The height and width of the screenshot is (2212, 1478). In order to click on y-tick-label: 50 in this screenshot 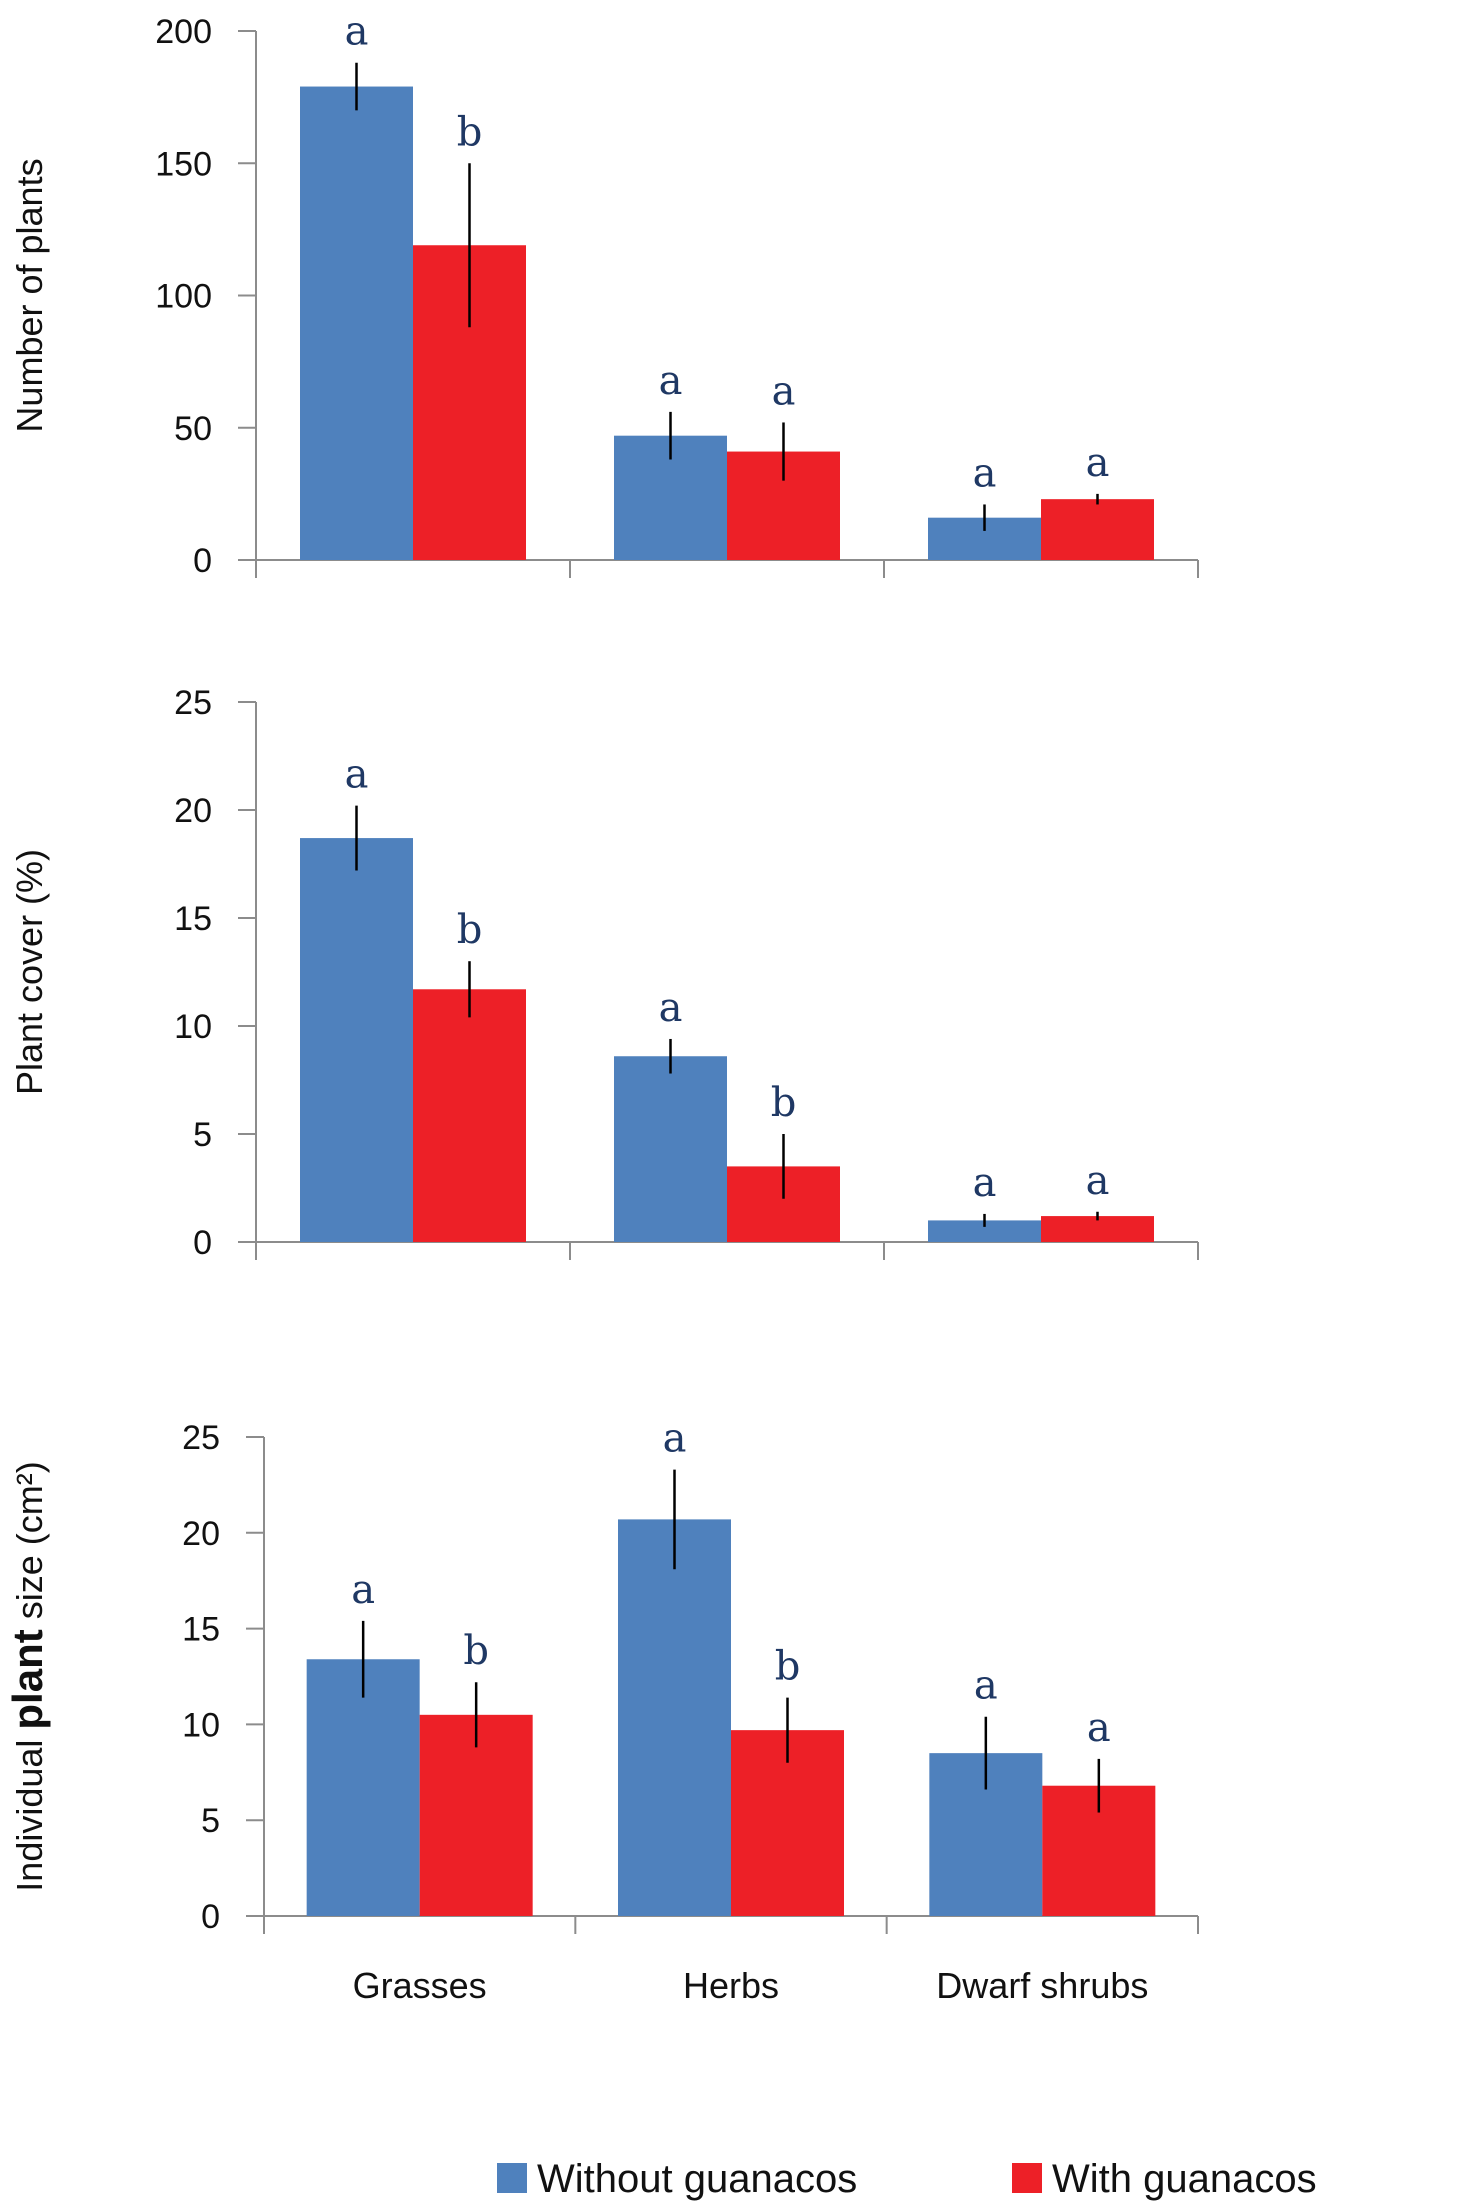, I will do `click(193, 429)`.